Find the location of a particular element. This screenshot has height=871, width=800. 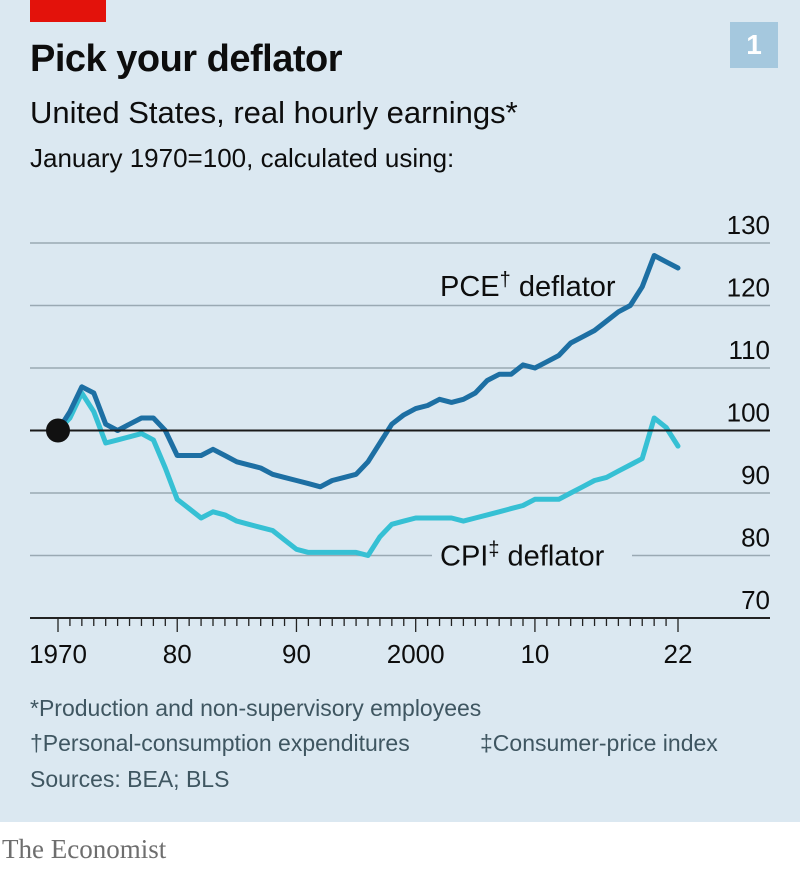

x-tick-label: 10 is located at coordinates (534, 654).